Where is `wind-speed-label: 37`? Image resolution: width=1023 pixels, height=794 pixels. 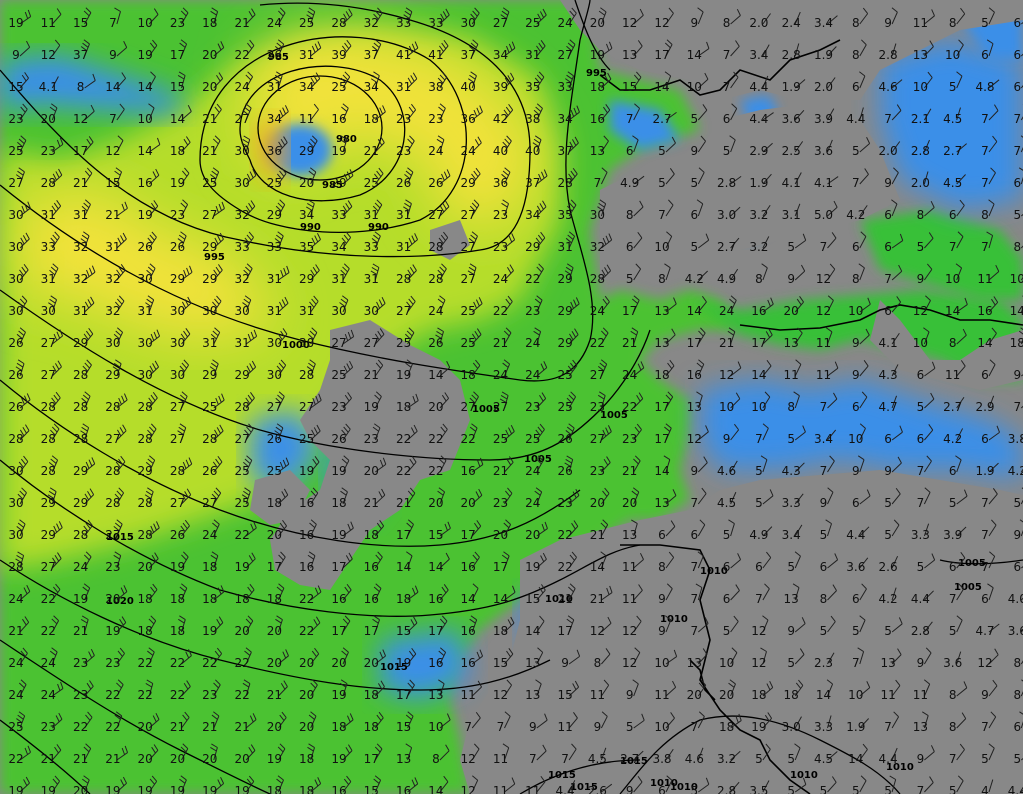 wind-speed-label: 37 is located at coordinates (80, 55).